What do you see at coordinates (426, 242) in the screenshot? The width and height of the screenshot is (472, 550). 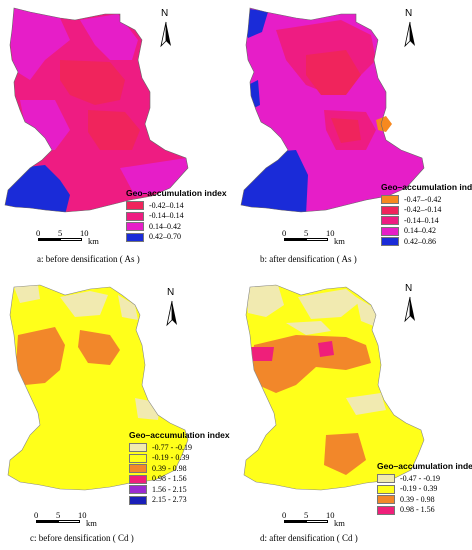 I see `legend-item: 0.42–0.86` at bounding box center [426, 242].